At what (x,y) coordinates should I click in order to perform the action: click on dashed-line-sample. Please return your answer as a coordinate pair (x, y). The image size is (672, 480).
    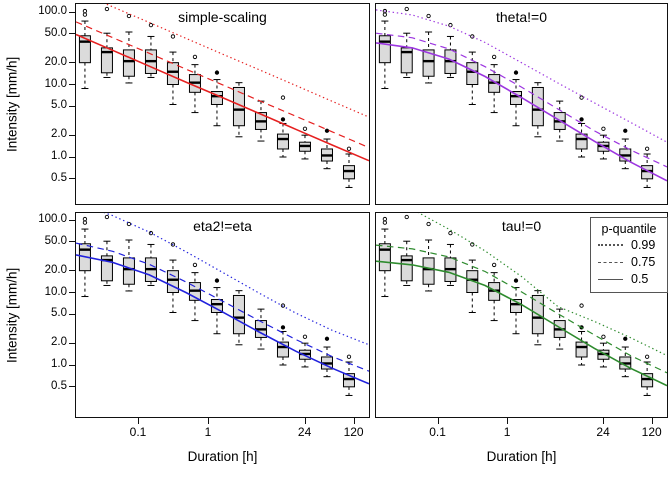
    Looking at the image, I should click on (610, 262).